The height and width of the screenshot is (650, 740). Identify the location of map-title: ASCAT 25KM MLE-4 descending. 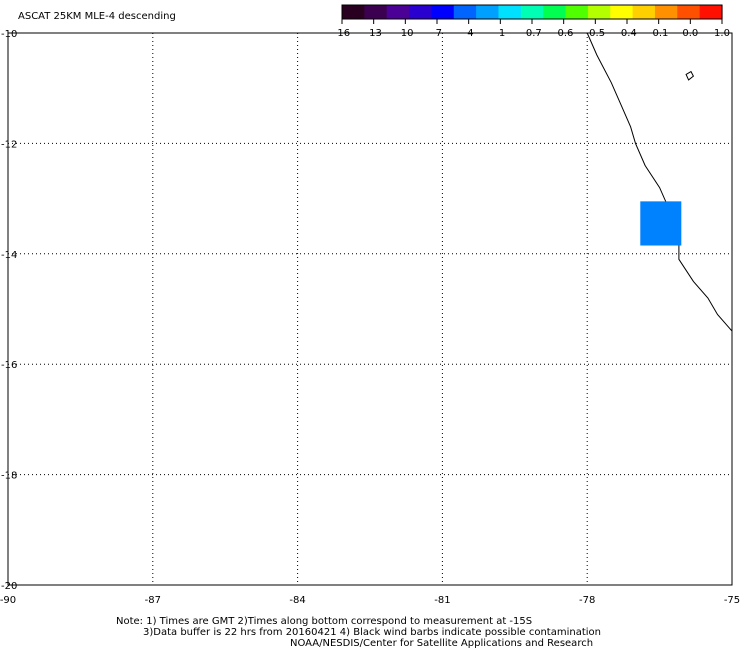
(97, 16).